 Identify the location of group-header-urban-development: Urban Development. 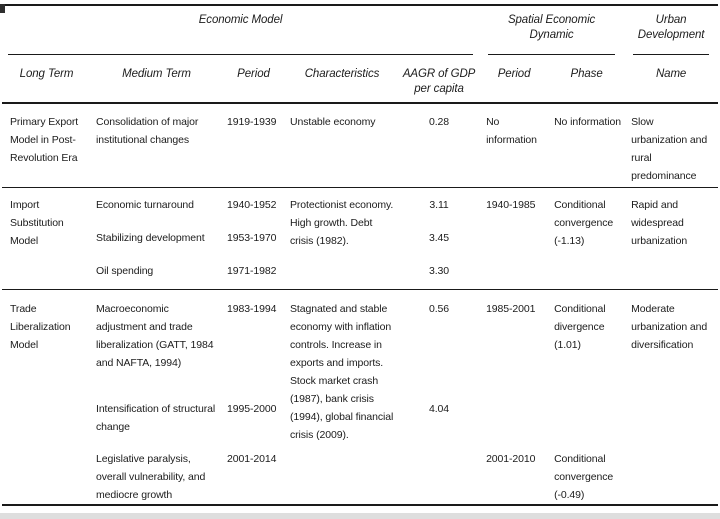
(671, 31).